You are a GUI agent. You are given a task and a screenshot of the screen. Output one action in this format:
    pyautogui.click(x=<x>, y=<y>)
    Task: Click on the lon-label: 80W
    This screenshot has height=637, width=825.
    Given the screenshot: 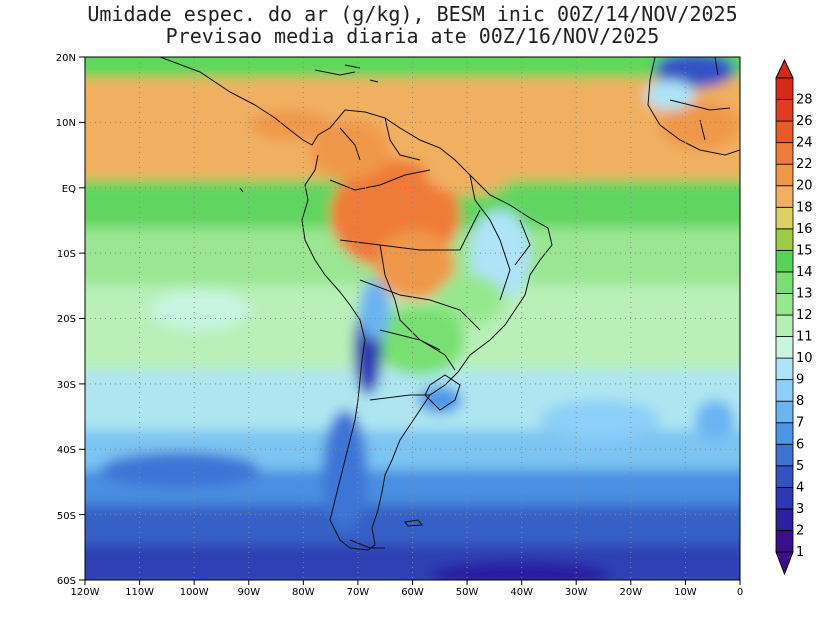 What is the action you would take?
    pyautogui.click(x=303, y=592)
    